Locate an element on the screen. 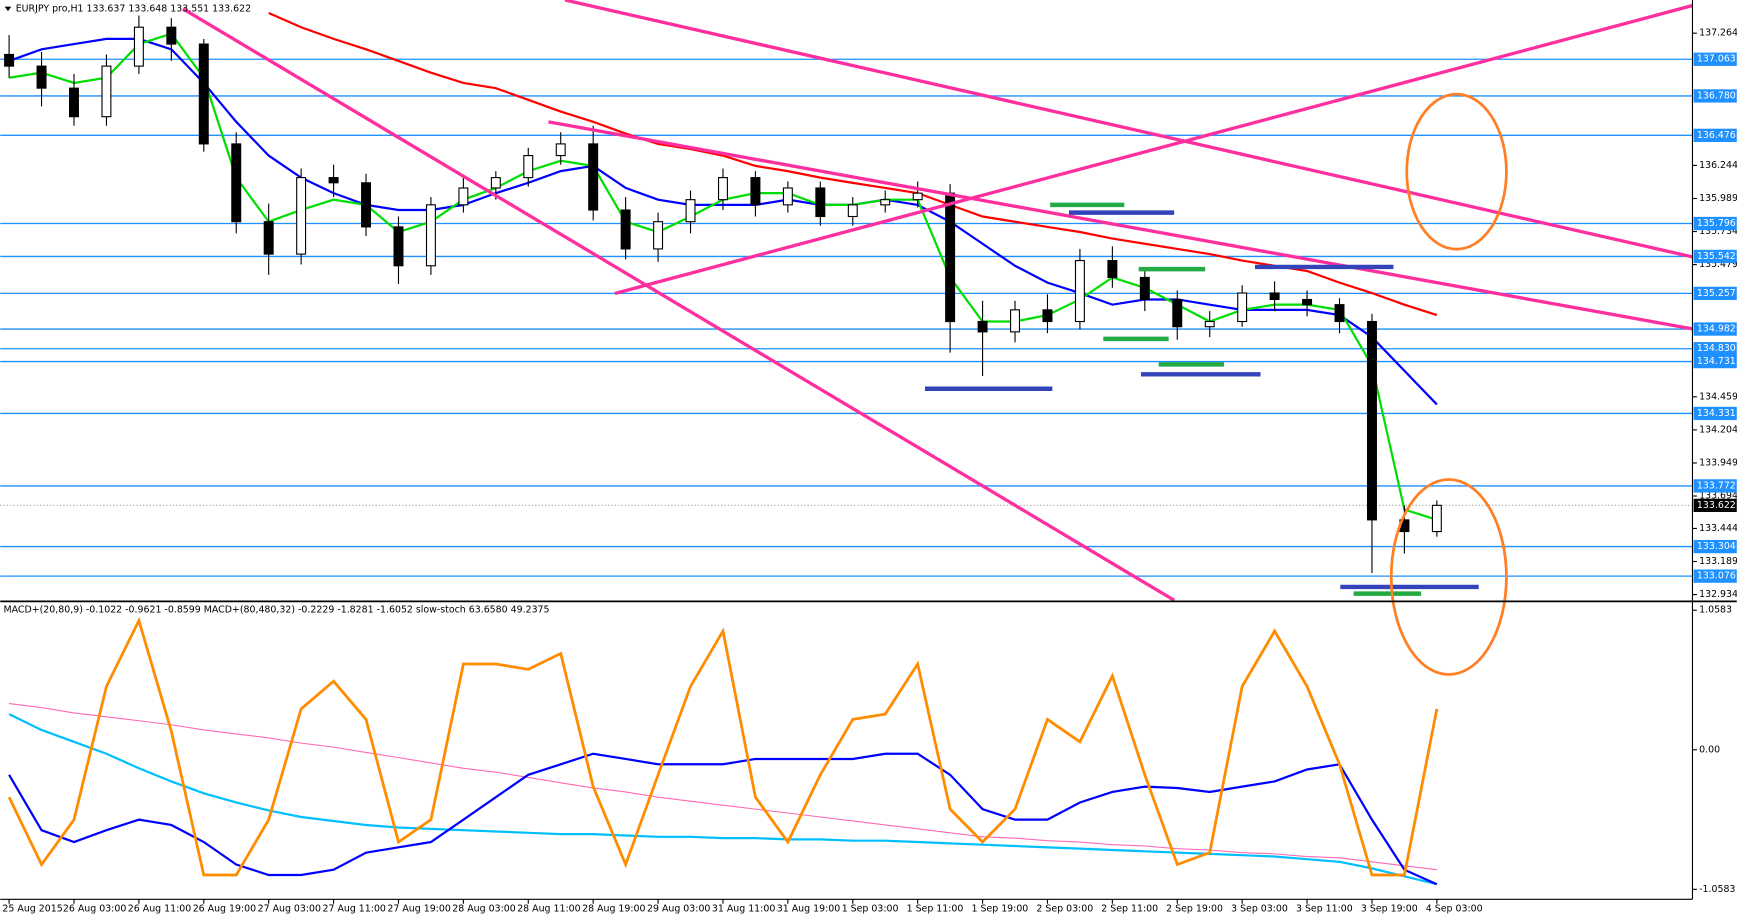  level-label: 134.830 is located at coordinates (1716, 348).